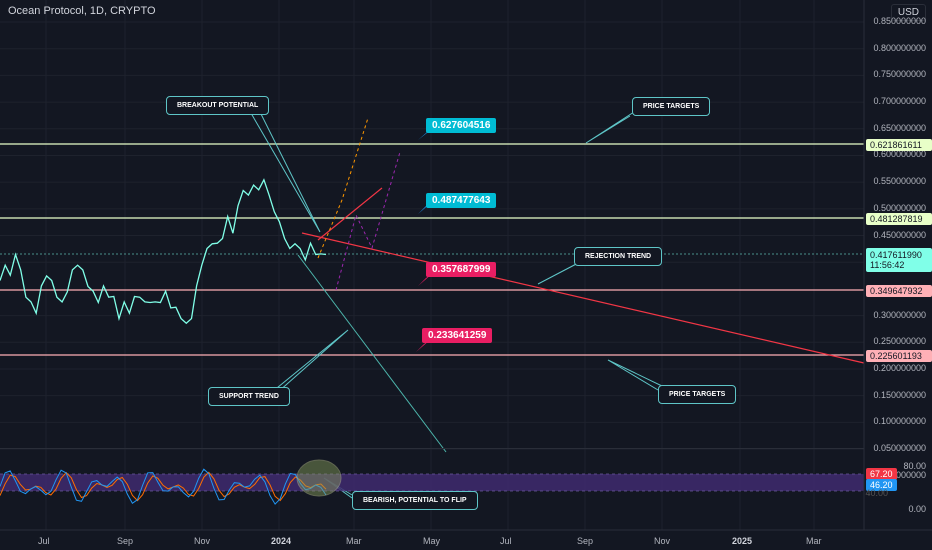  Describe the element at coordinates (881, 485) in the screenshot. I see `rsi-d-tag: 46.20` at that location.